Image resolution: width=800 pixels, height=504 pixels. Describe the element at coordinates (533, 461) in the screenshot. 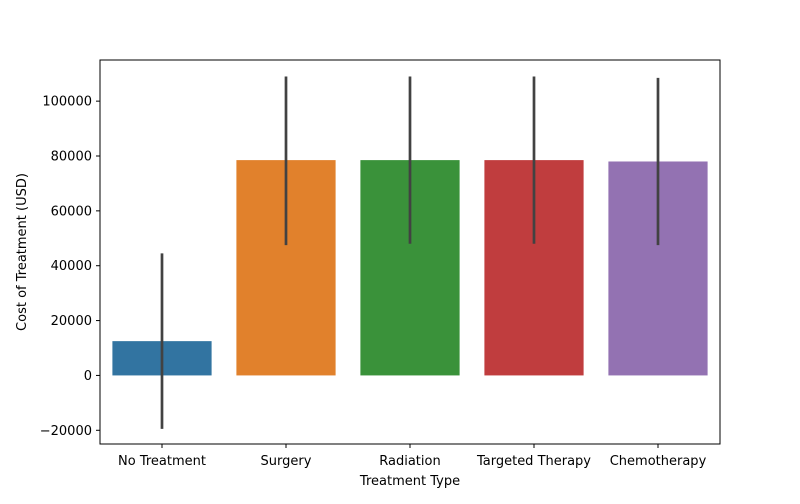

I see `x-tick-label: Targeted Therapy` at that location.